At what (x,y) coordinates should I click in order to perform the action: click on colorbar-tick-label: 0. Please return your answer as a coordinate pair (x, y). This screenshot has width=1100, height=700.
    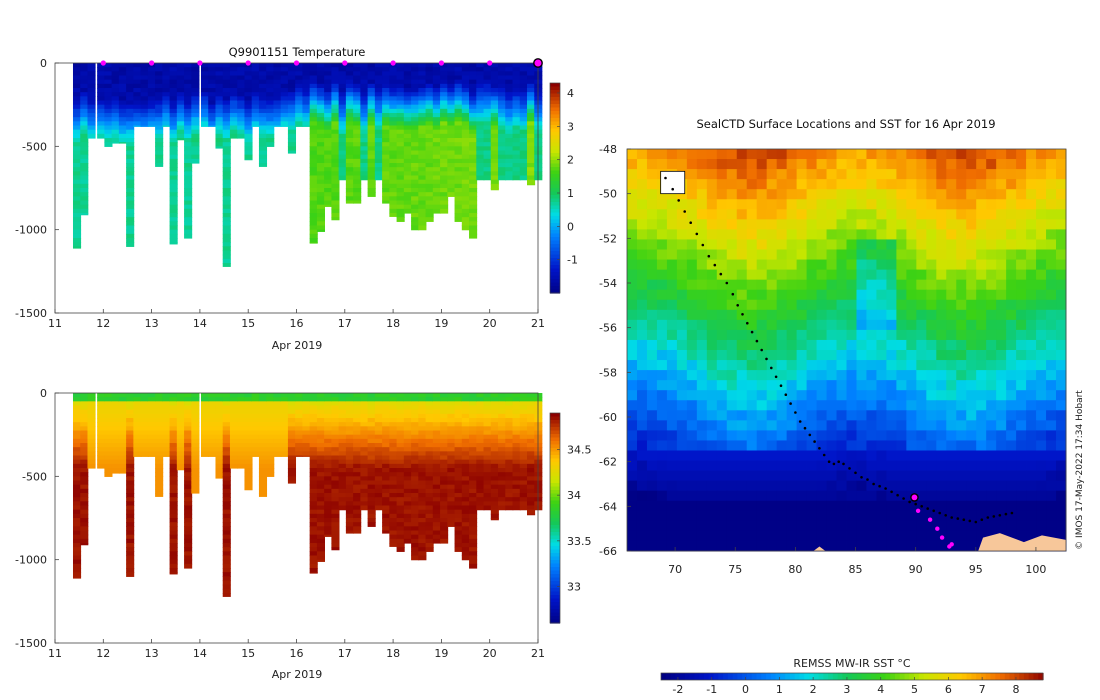
    Looking at the image, I should click on (570, 226).